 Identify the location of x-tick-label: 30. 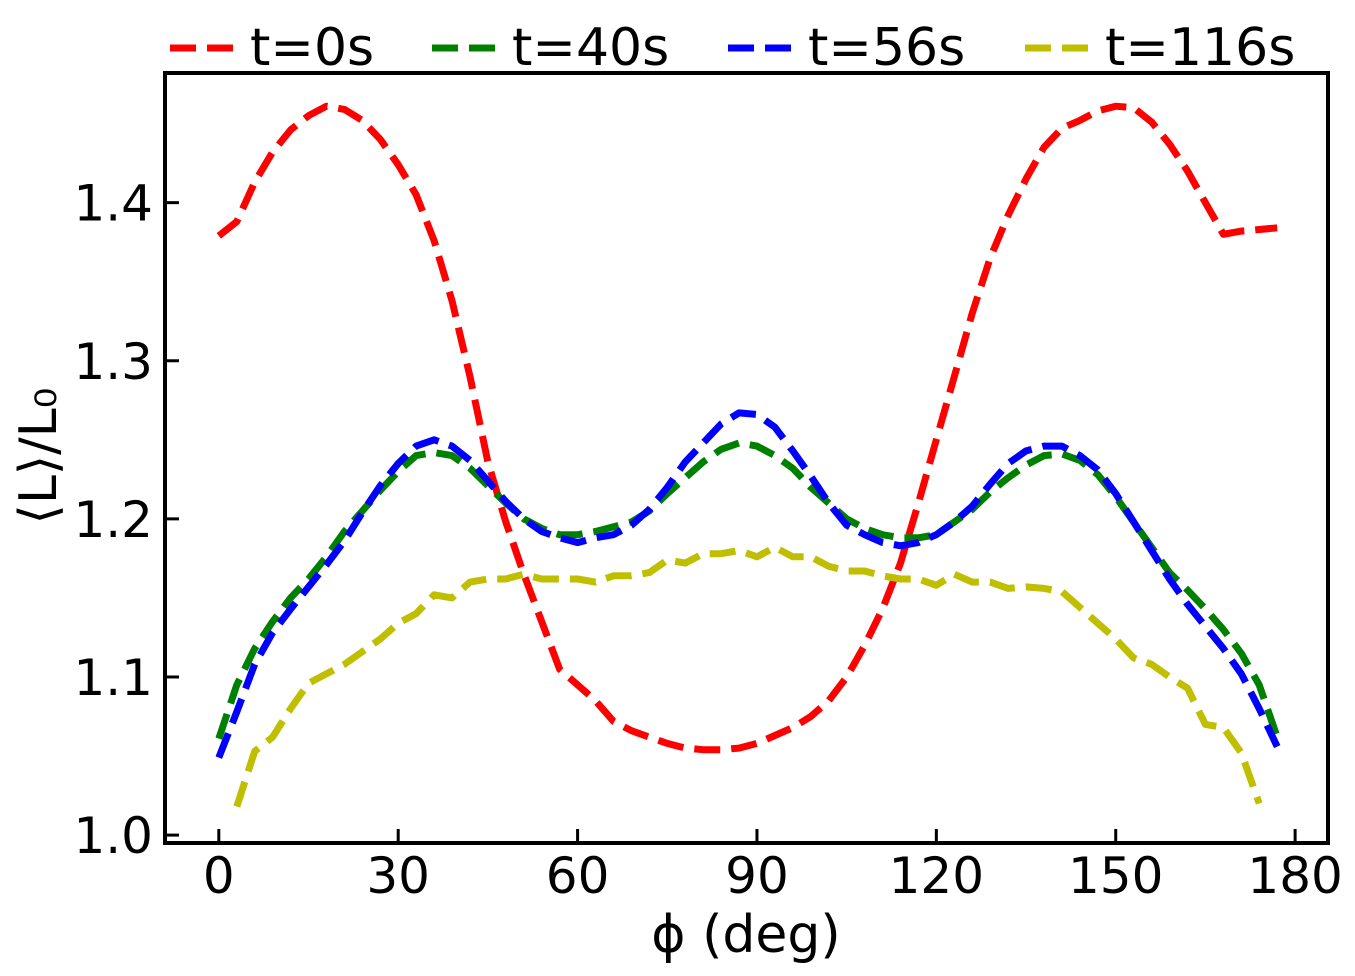
(398, 876).